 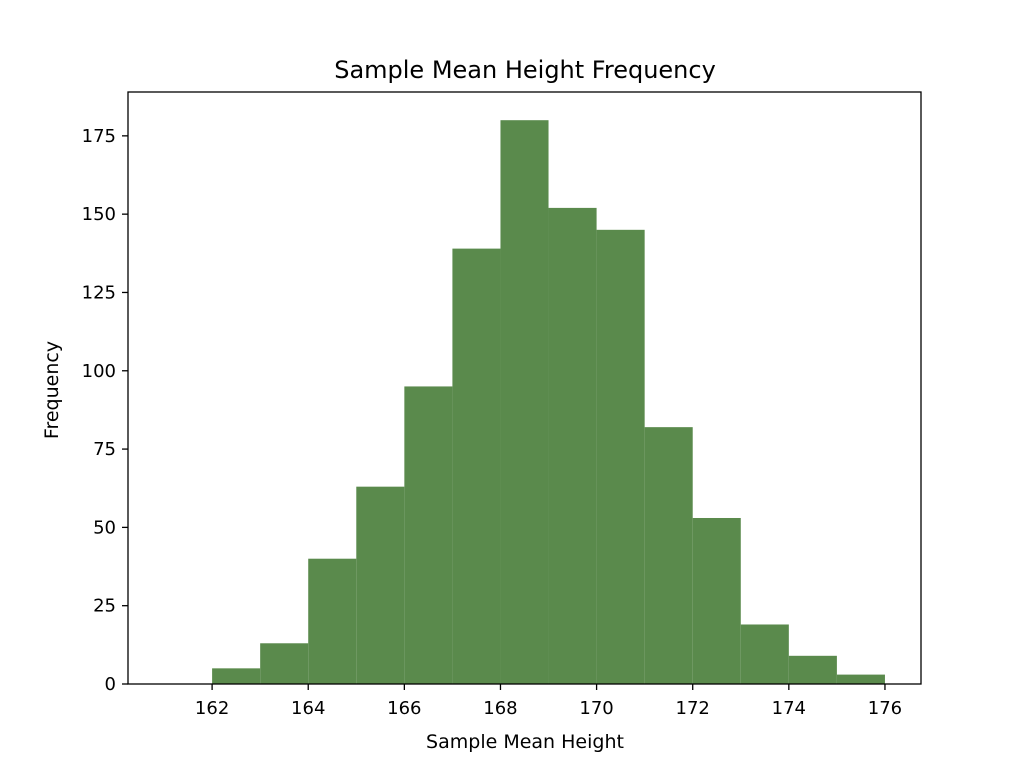 What do you see at coordinates (104, 449) in the screenshot?
I see `y-tick-label: 75` at bounding box center [104, 449].